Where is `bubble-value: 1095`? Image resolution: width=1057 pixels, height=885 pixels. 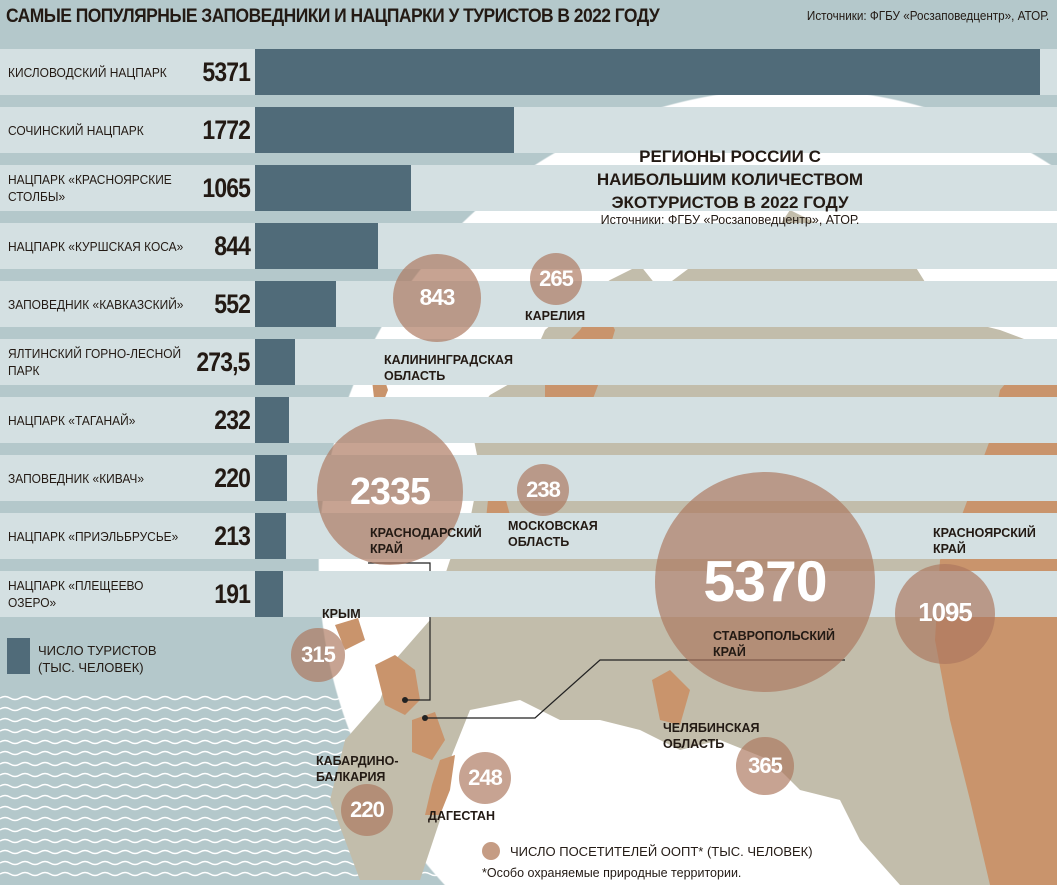
bubble-value: 1095 is located at coordinates (945, 613).